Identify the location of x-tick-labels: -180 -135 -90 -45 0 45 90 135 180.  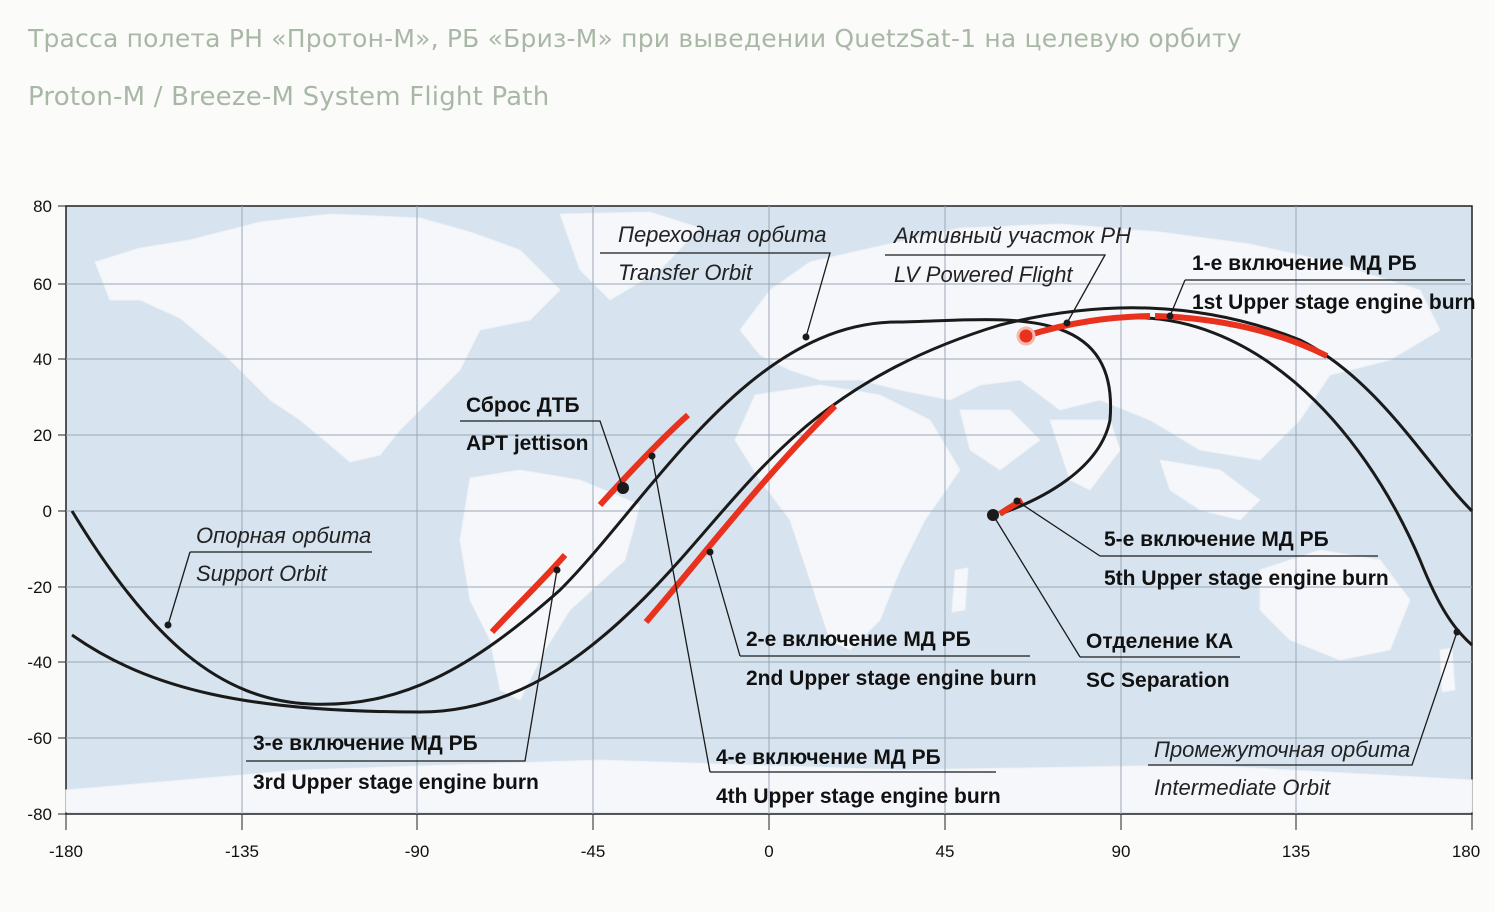
(764, 851).